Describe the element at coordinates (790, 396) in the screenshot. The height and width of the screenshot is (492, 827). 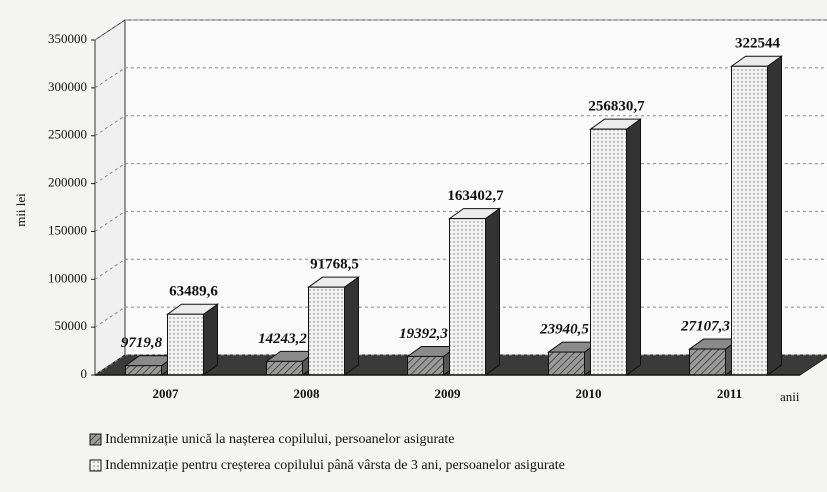
I see `x-axis-label: anii` at that location.